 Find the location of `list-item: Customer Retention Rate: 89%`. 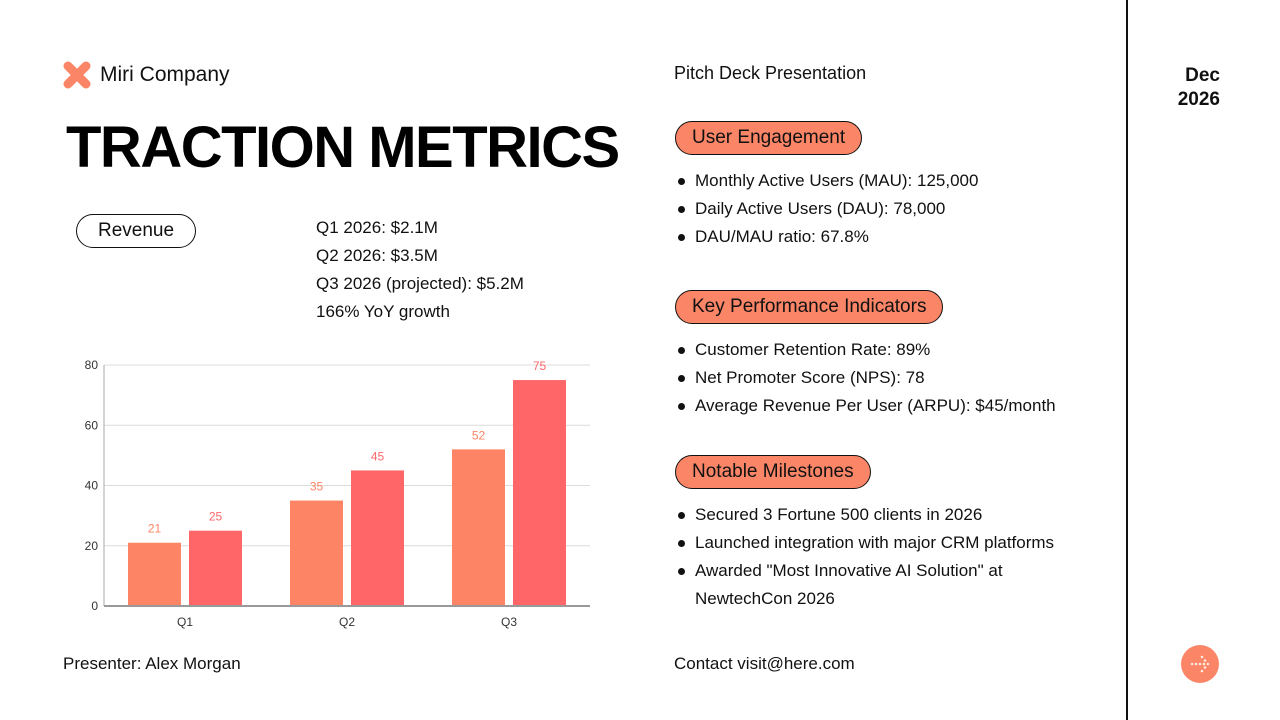

list-item: Customer Retention Rate: 89% is located at coordinates (866, 350).